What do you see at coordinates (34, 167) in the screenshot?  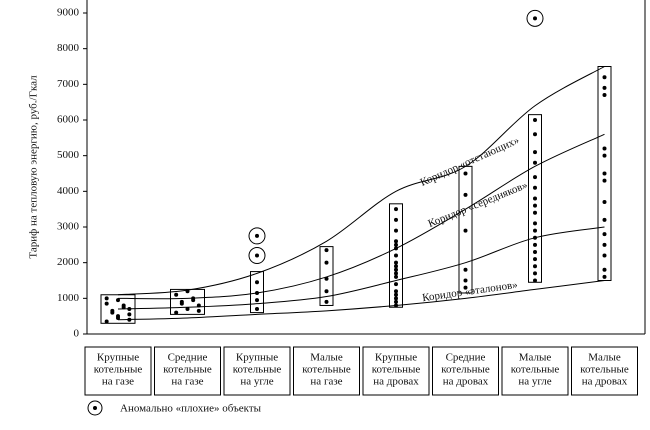 I see `y-axis-label: Тариф на тепловую энергию, руб./Гкал` at bounding box center [34, 167].